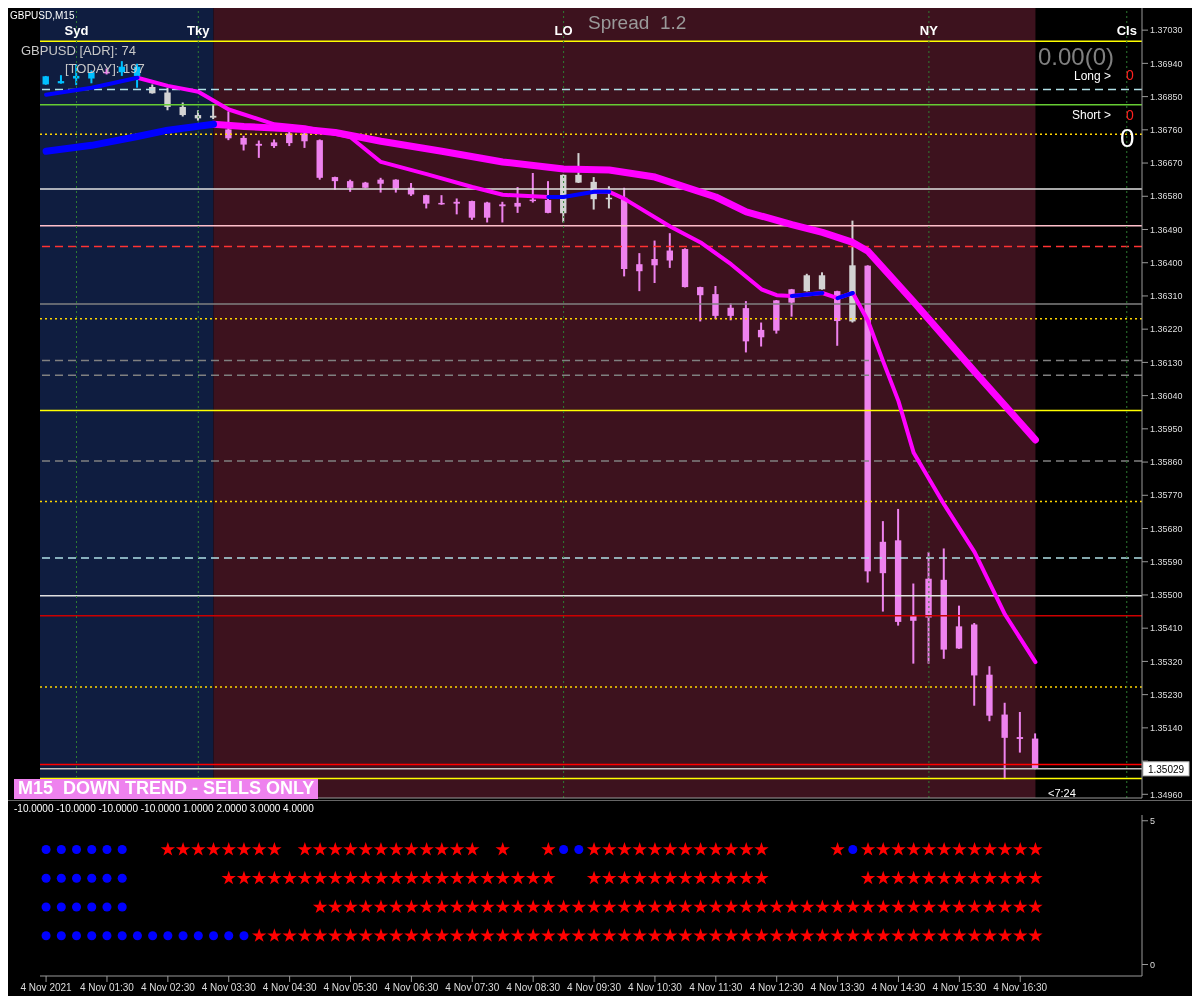 This screenshot has height=1000, width=1200. What do you see at coordinates (1092, 115) in the screenshot?
I see `annotation: Short >` at bounding box center [1092, 115].